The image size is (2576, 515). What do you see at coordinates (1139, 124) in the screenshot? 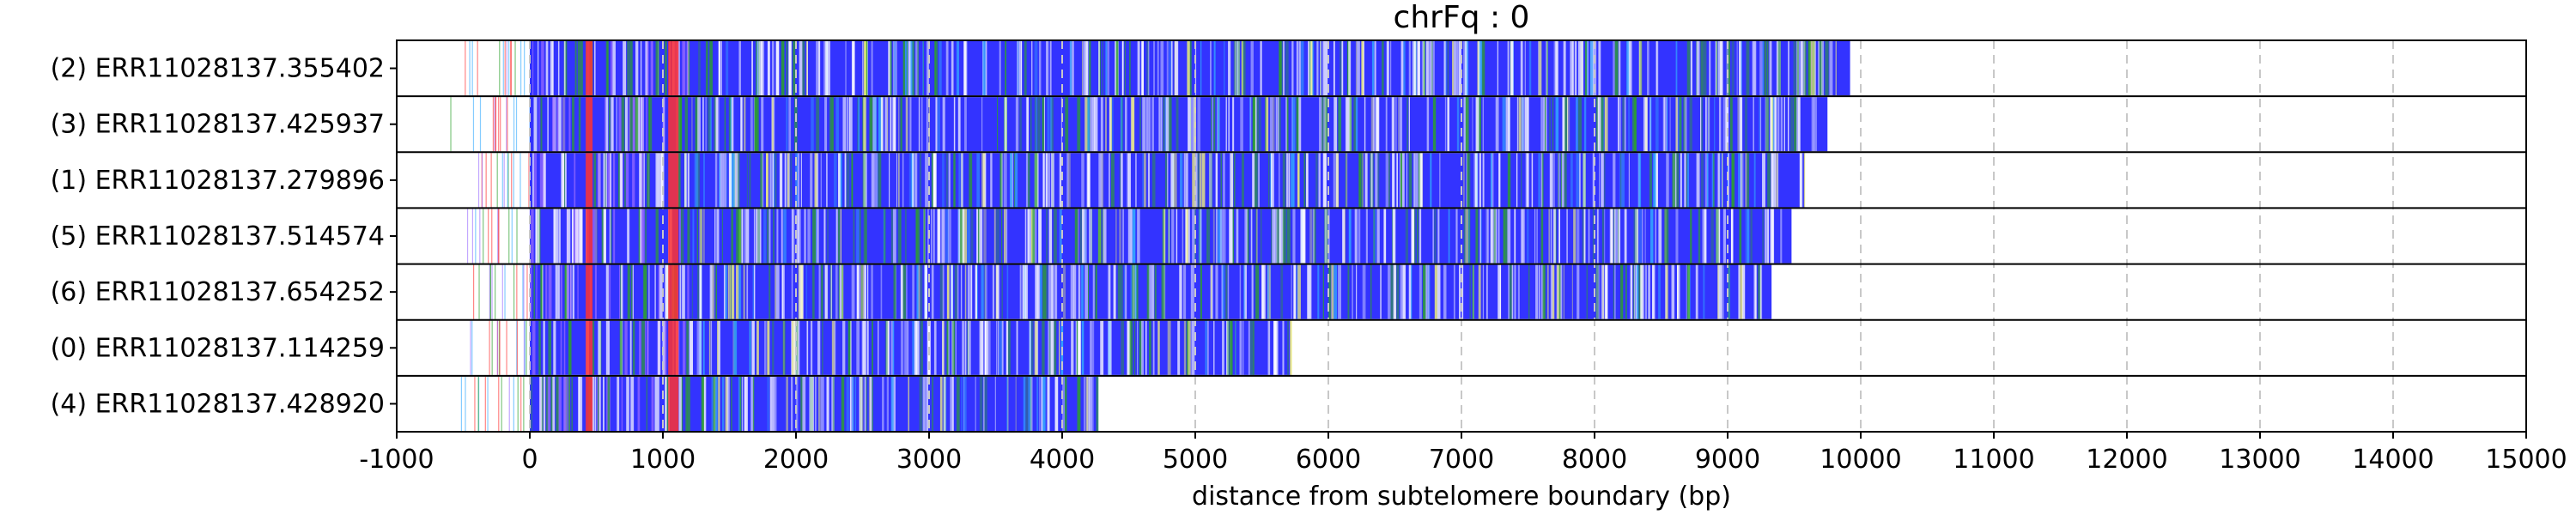
I see `track-row` at bounding box center [1139, 124].